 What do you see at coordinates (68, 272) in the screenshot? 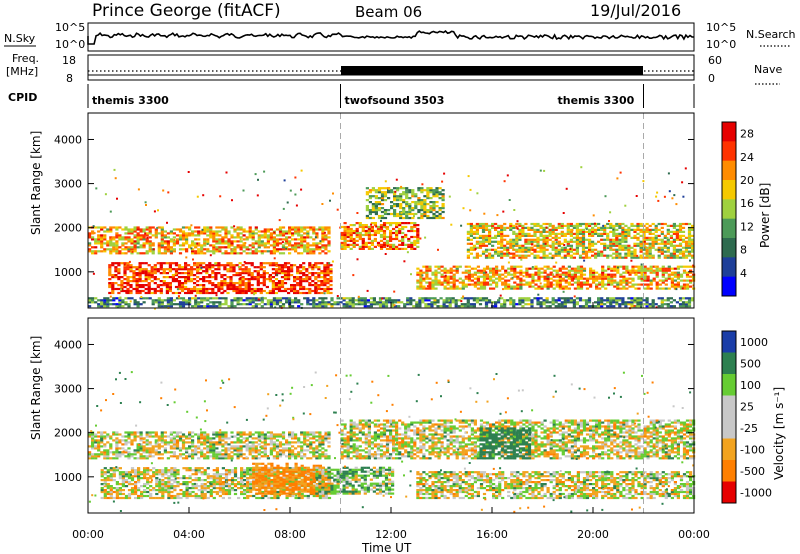
I see `y-tick-label: 1000` at bounding box center [68, 272].